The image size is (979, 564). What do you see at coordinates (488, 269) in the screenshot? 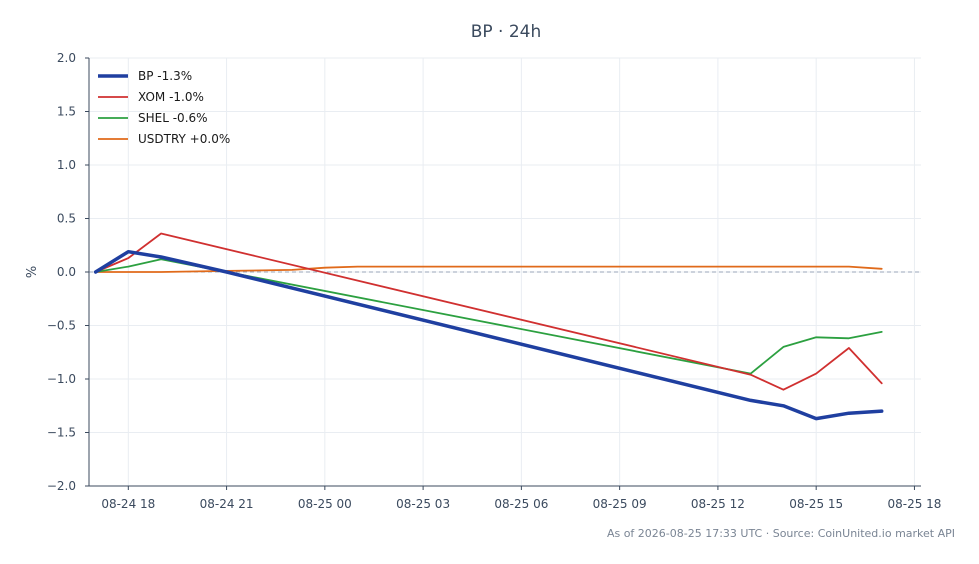
I see `series-line-usdtry` at bounding box center [488, 269].